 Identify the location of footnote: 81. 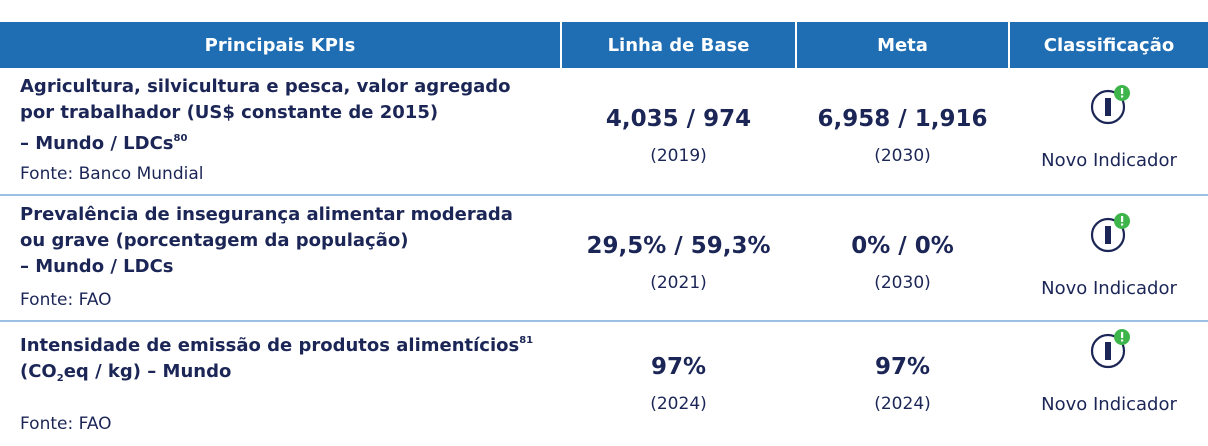
(526, 340).